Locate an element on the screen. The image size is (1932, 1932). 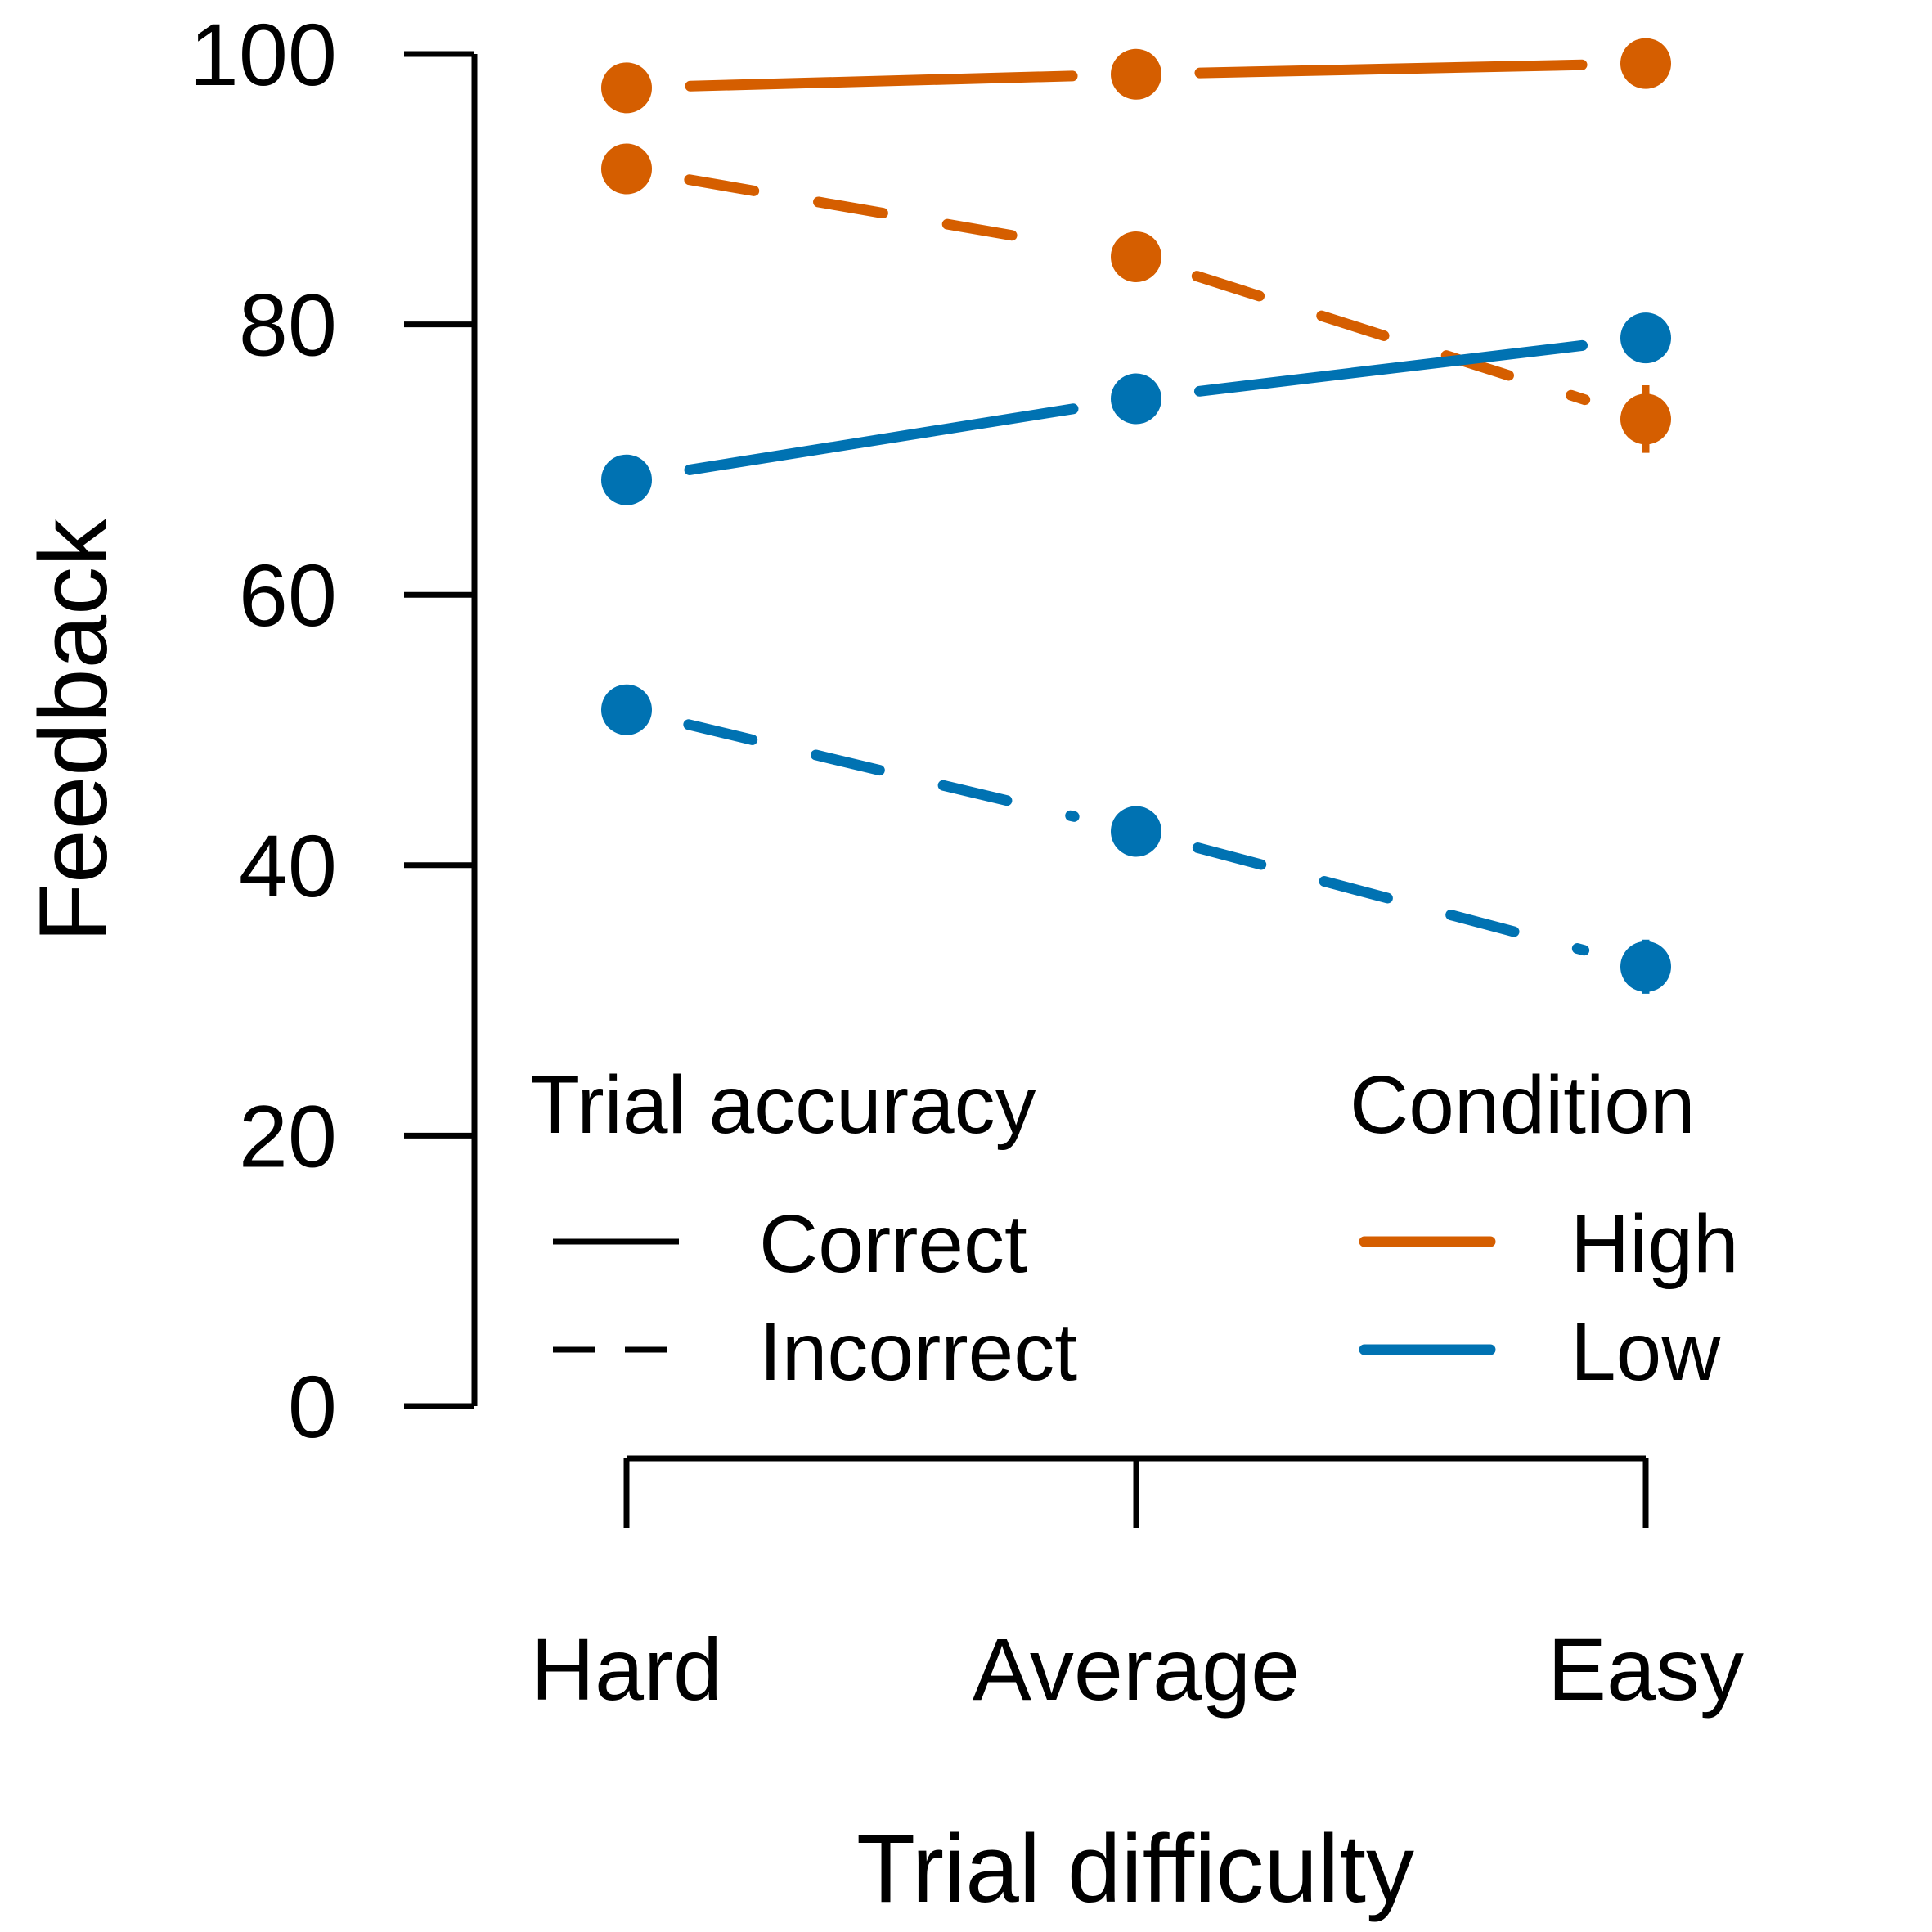
y-tick-label: 20 is located at coordinates (288, 1136).